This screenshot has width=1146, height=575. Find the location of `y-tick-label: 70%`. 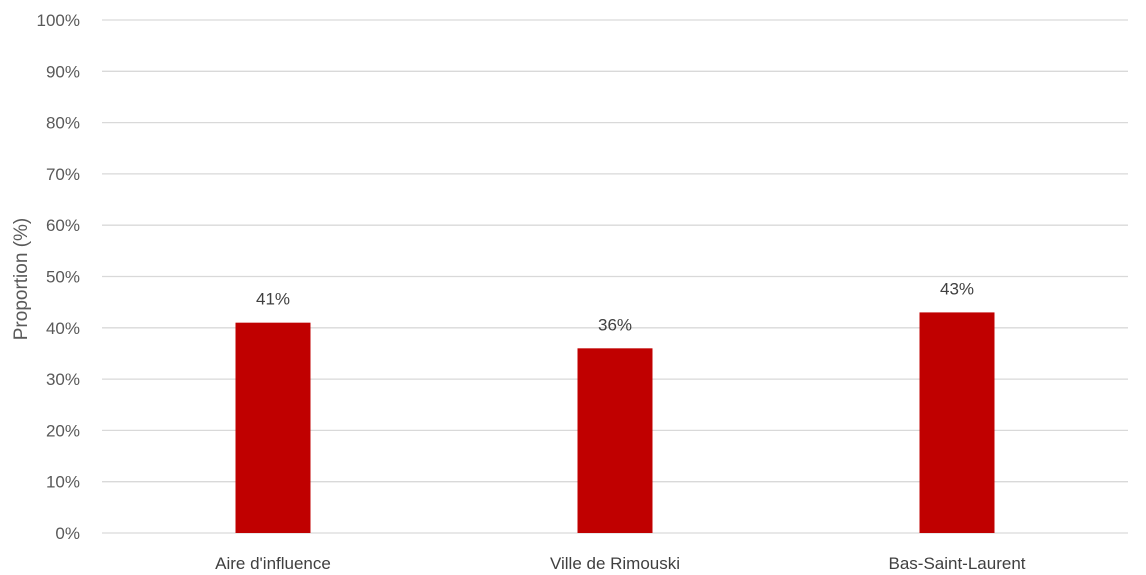

y-tick-label: 70% is located at coordinates (63, 174).